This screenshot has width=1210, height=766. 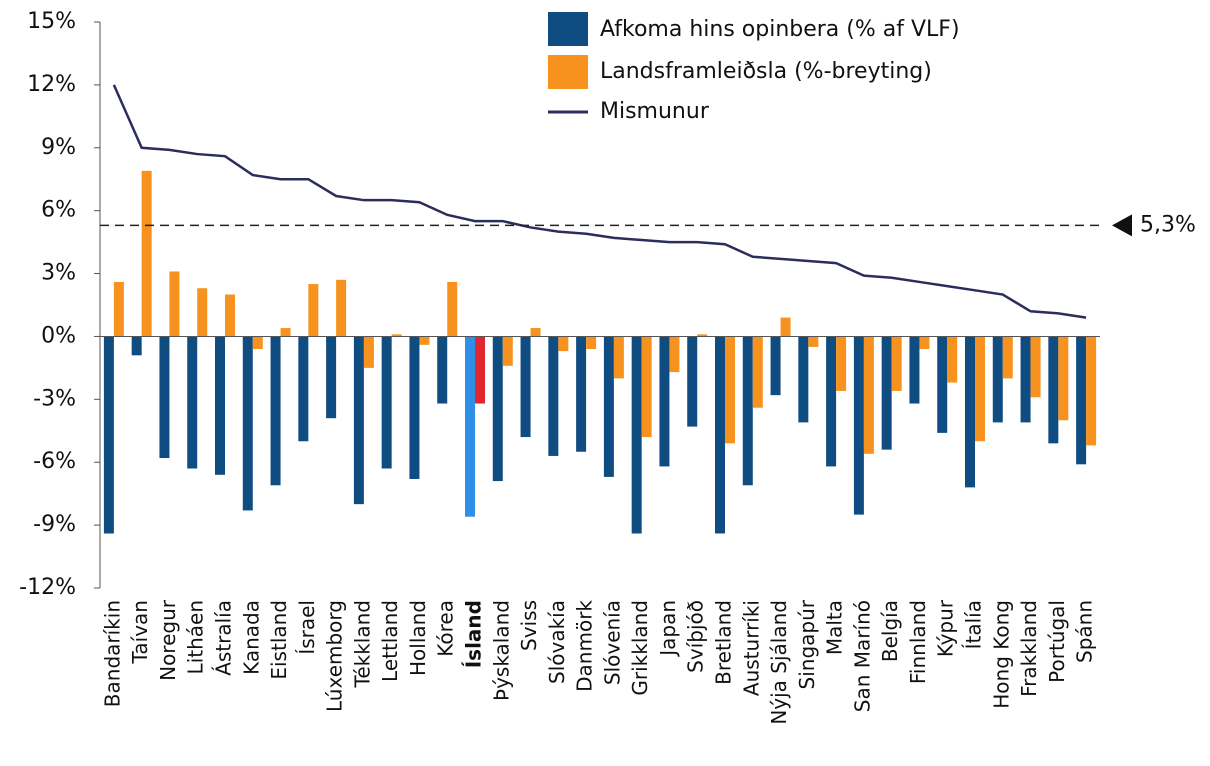 I want to click on x-tick-label: Ísrael, so click(x=307, y=627).